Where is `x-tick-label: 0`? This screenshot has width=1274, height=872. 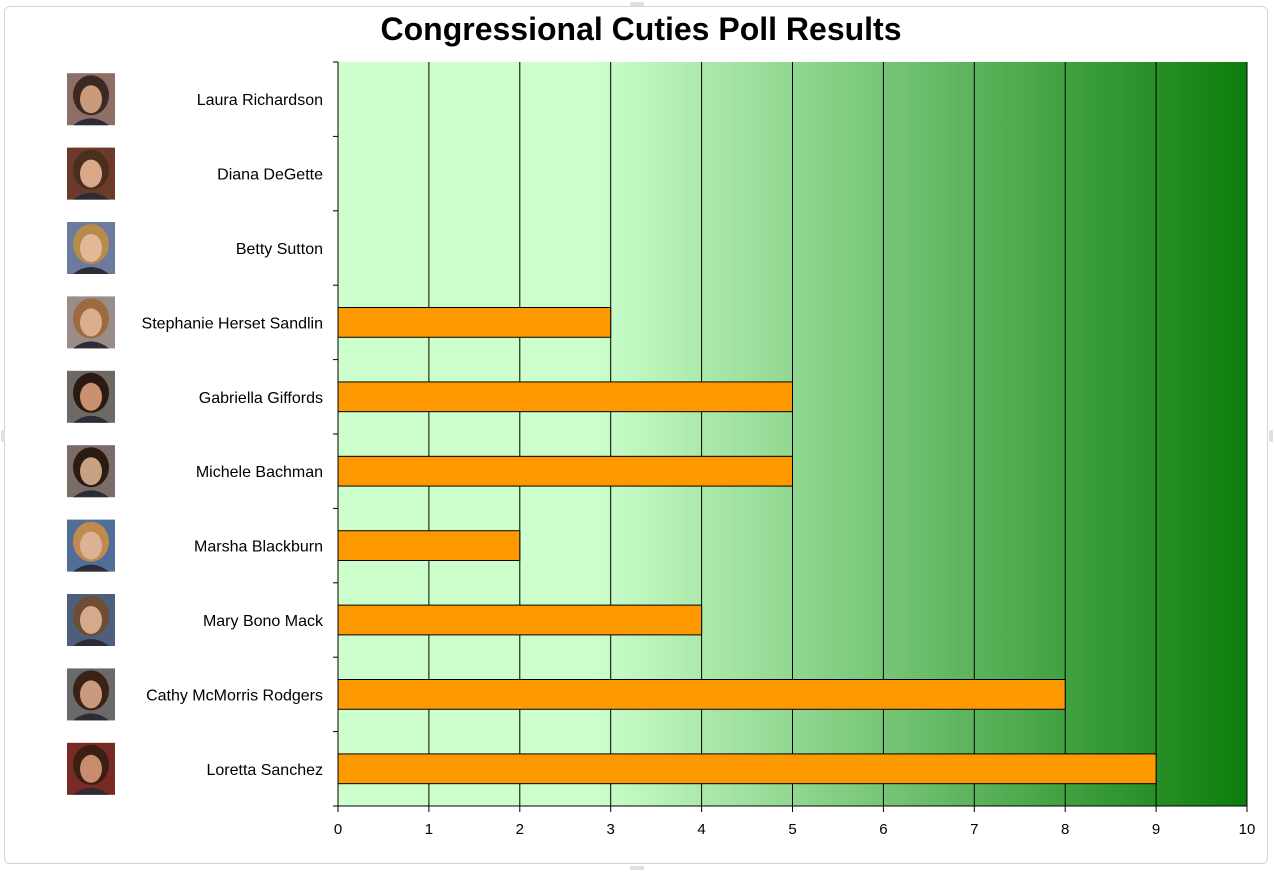 x-tick-label: 0 is located at coordinates (338, 829).